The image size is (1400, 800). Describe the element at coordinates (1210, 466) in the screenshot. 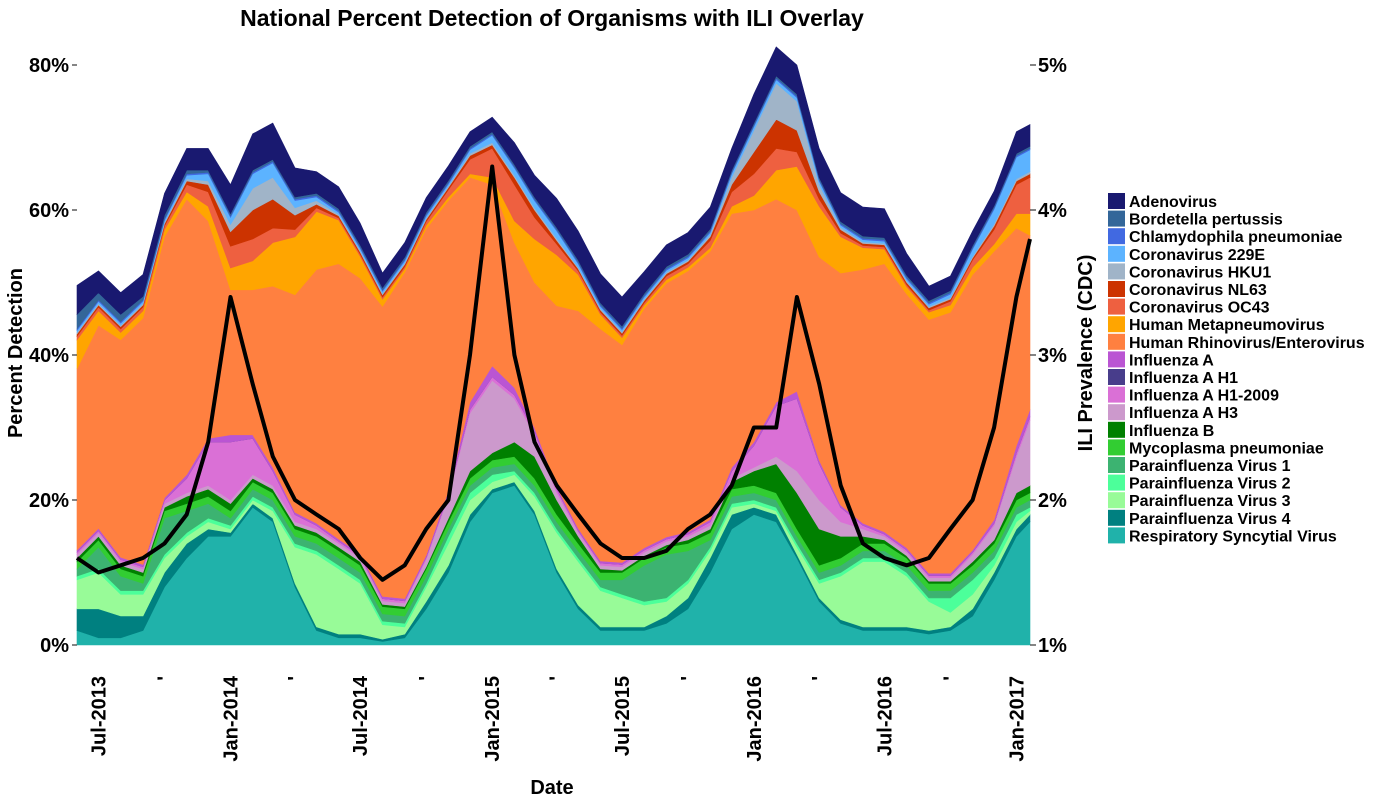

I see `legend-label-parainfluenza-virus-1: Parainfluenza Virus 1` at that location.